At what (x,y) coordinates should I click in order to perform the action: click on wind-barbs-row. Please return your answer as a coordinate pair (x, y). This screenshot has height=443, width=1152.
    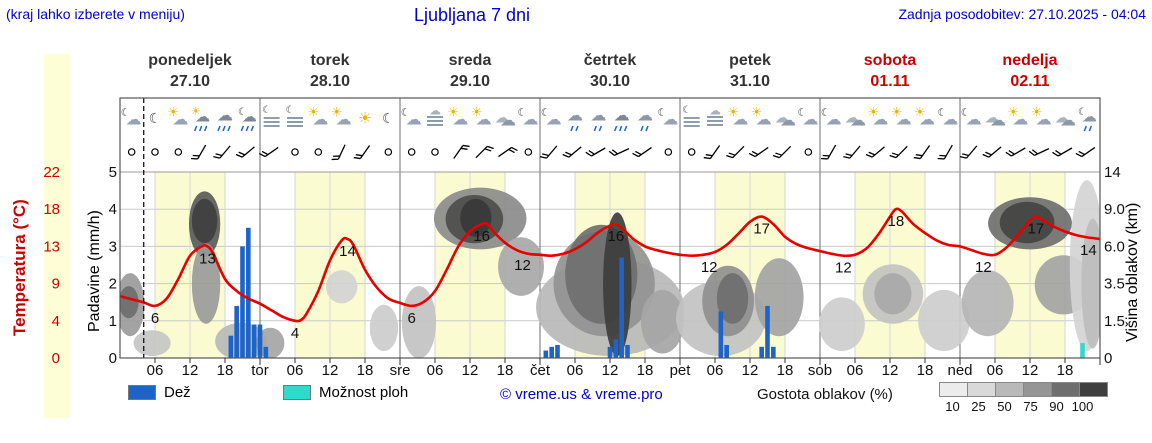
    Looking at the image, I should click on (611, 152).